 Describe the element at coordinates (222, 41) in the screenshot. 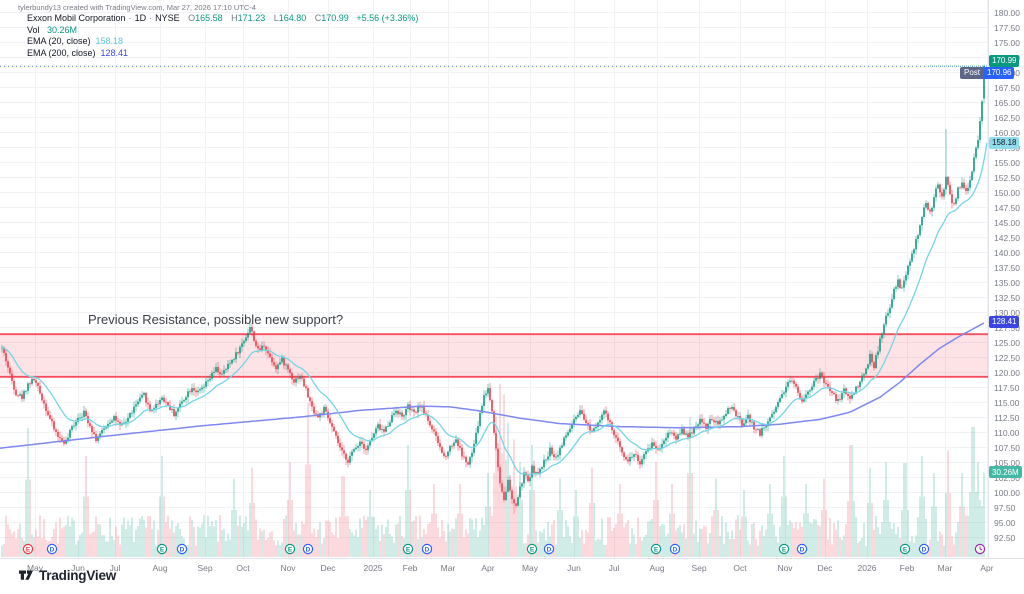

I see `ema20-row: EMA (20, close) 158.18` at that location.